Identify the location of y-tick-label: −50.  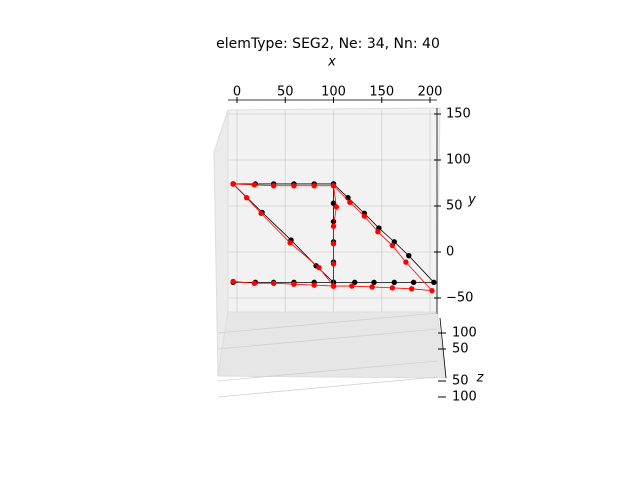
(459, 298).